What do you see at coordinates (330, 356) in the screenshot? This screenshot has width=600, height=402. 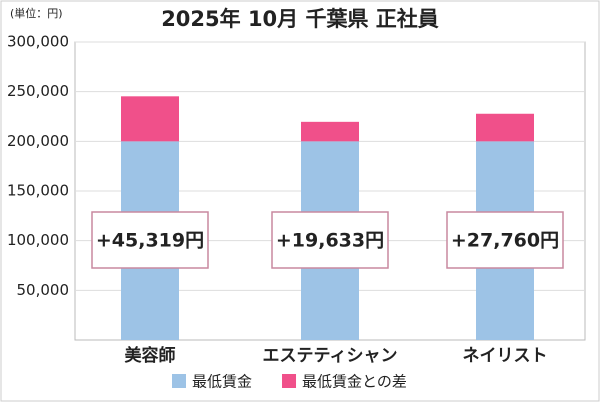 I see `x-tick-label: エステティシャン` at bounding box center [330, 356].